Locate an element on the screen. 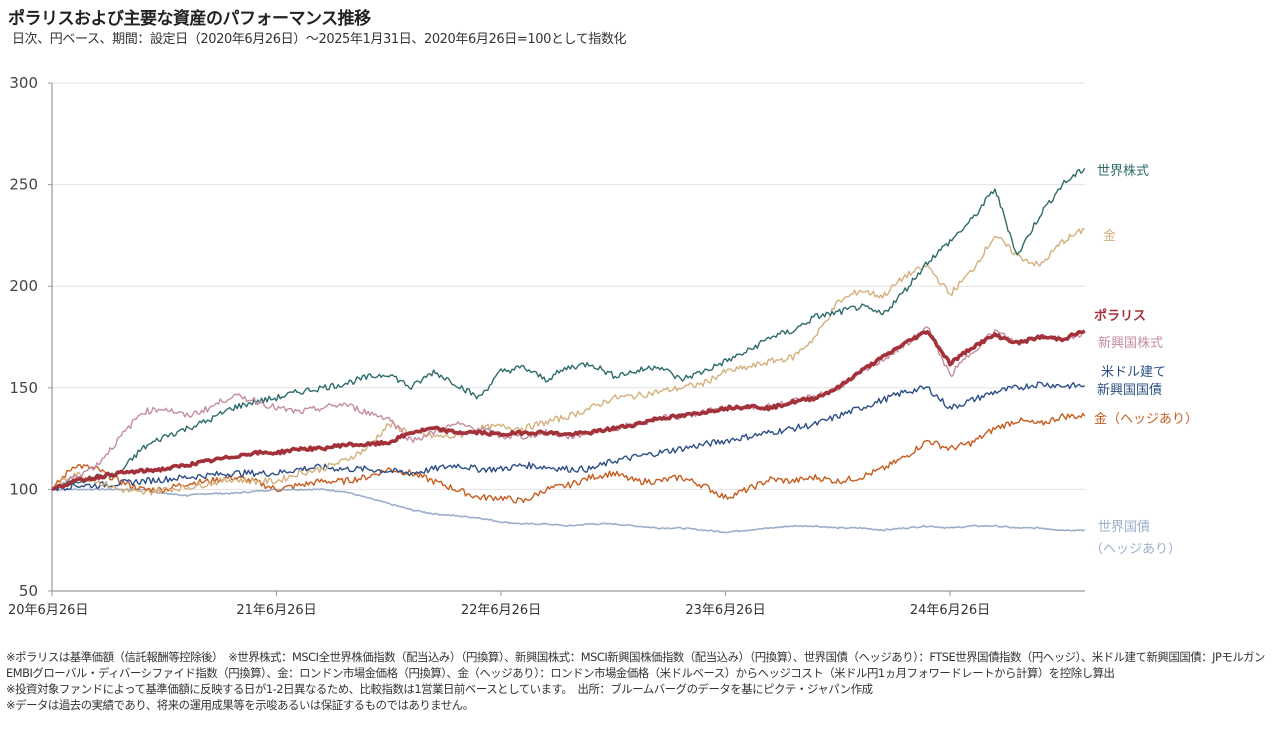 The width and height of the screenshot is (1280, 738). legend-label-polaris: ポラリス is located at coordinates (1120, 316).